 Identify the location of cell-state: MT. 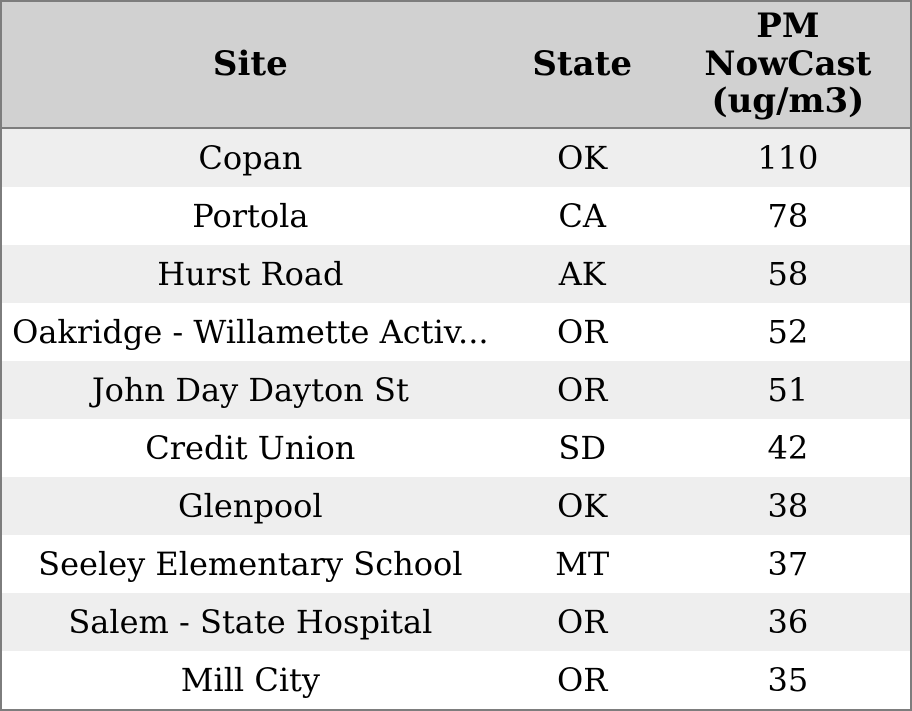
(582, 564).